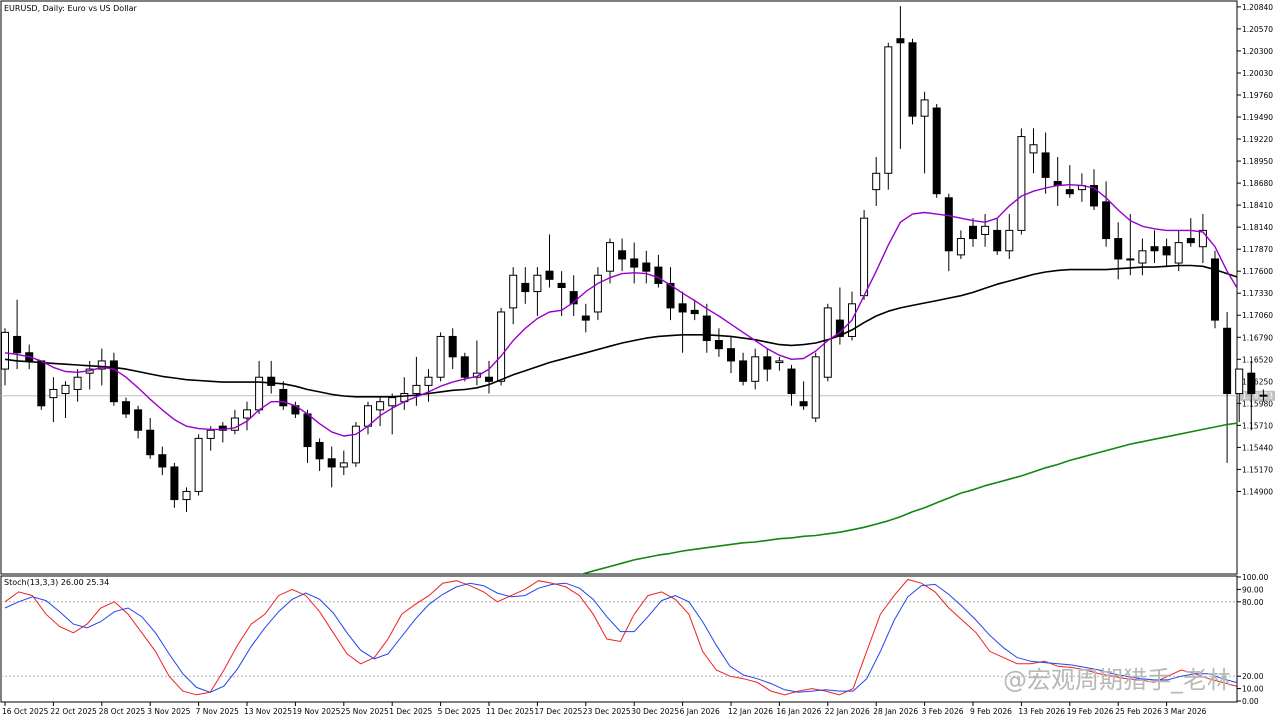 This screenshot has height=724, width=1280. What do you see at coordinates (943, 711) in the screenshot?
I see `time-tick-label: 3 Feb 2026` at bounding box center [943, 711].